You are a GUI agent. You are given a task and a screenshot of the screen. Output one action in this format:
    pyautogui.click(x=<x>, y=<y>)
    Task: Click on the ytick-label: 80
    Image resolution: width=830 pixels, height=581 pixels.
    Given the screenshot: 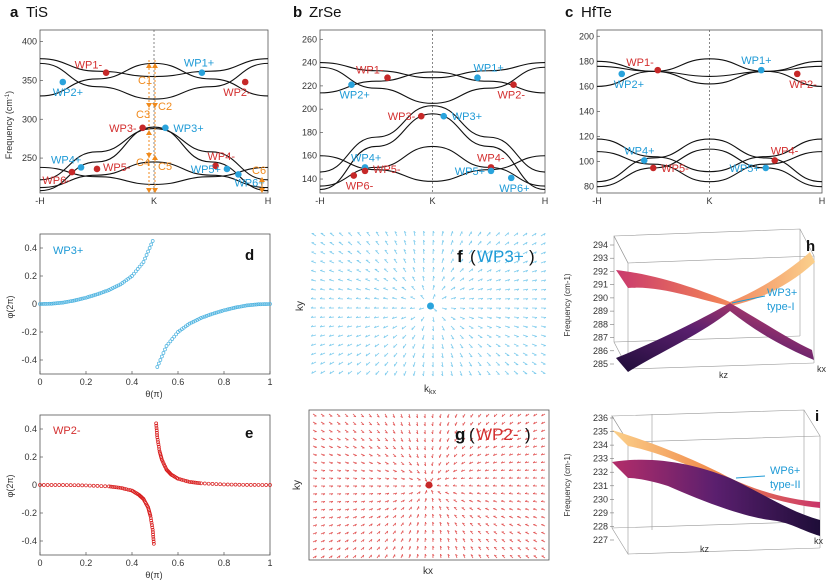 What is the action you would take?
    pyautogui.click(x=589, y=187)
    